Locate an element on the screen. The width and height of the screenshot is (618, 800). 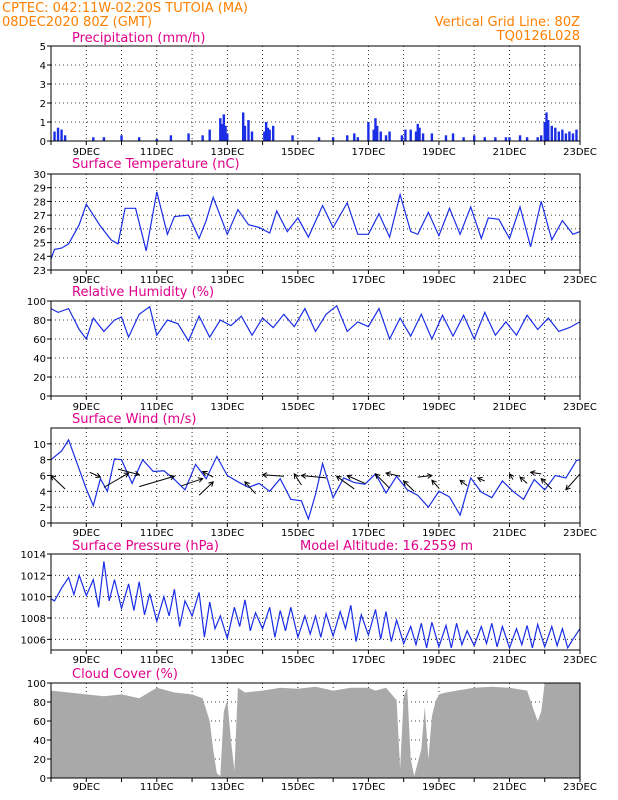
temp-xtick-label: 9DEC is located at coordinates (86, 280).